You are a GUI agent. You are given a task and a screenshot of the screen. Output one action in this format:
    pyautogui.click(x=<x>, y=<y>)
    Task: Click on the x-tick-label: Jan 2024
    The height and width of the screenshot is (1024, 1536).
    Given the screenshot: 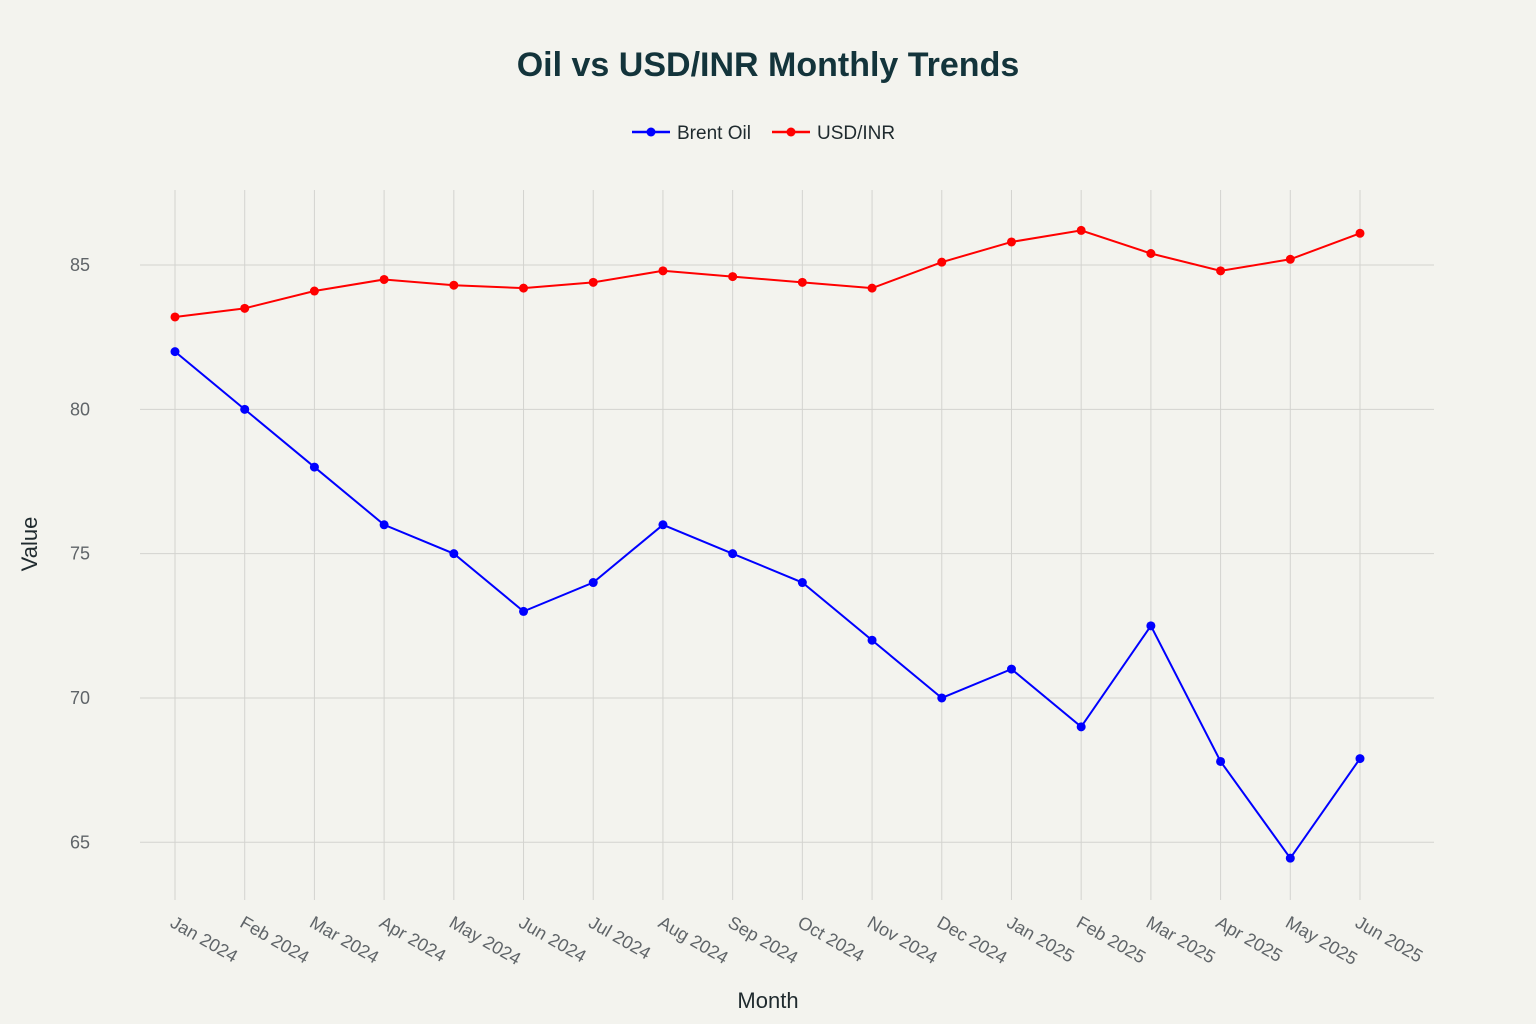 What is the action you would take?
    pyautogui.click(x=204, y=939)
    